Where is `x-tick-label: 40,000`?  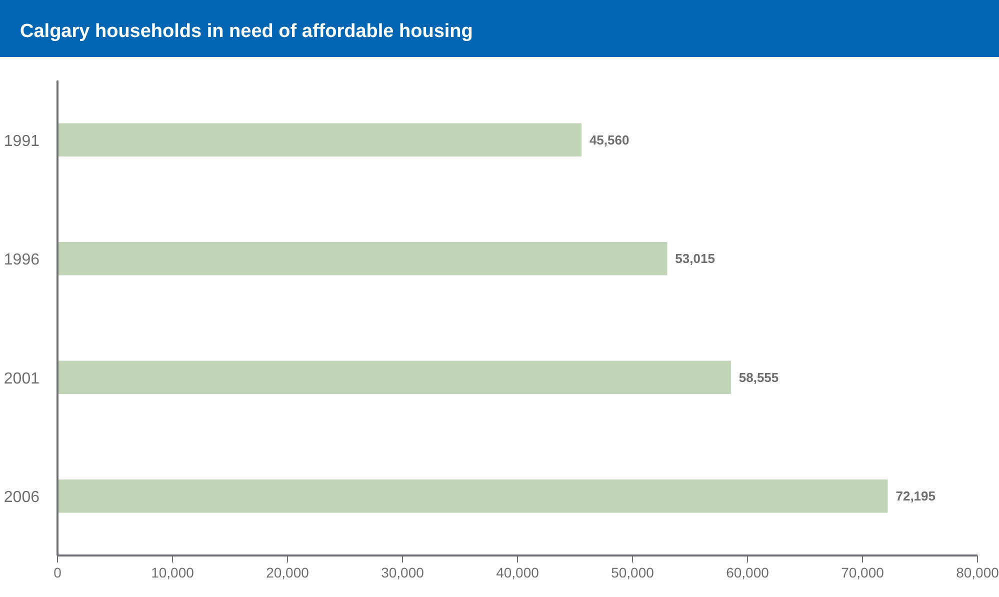 x-tick-label: 40,000 is located at coordinates (518, 572).